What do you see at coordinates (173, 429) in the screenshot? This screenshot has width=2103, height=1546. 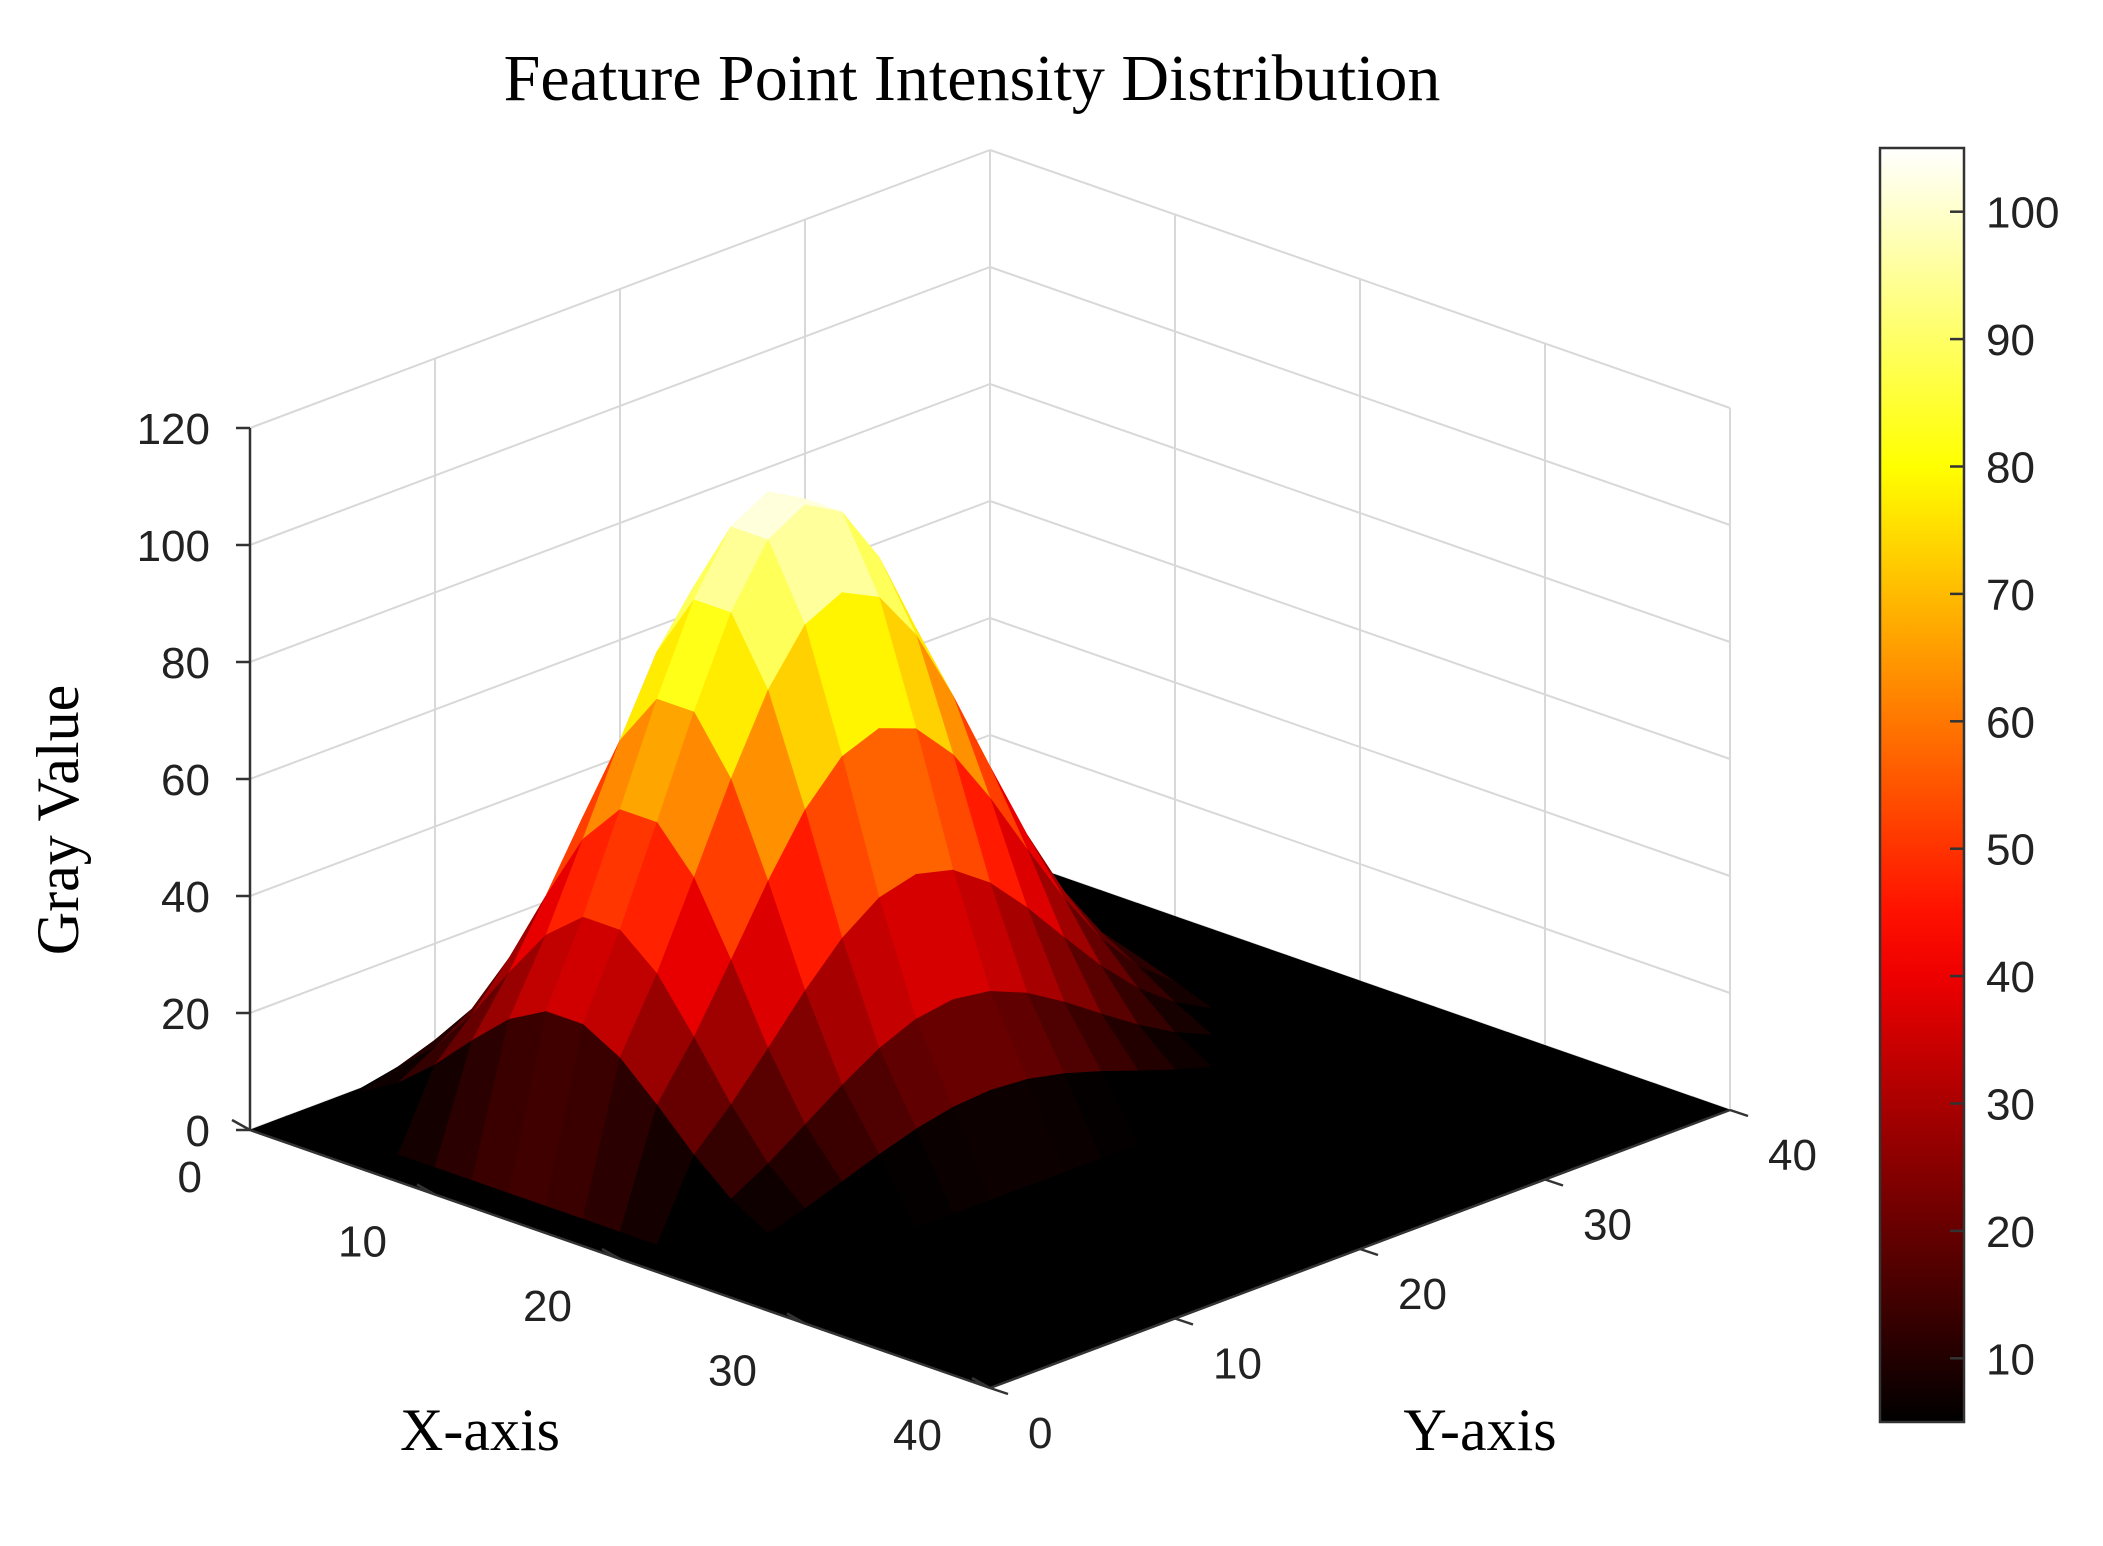 I see `z-tick-label: 120` at bounding box center [173, 429].